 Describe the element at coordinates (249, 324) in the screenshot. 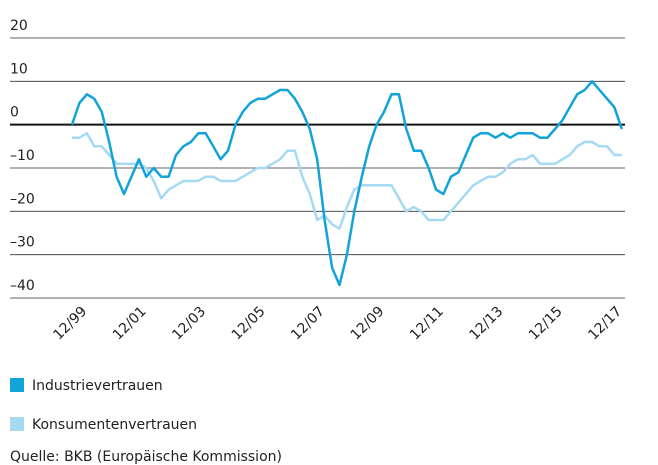

I see `x-tick-label: 12/05` at that location.